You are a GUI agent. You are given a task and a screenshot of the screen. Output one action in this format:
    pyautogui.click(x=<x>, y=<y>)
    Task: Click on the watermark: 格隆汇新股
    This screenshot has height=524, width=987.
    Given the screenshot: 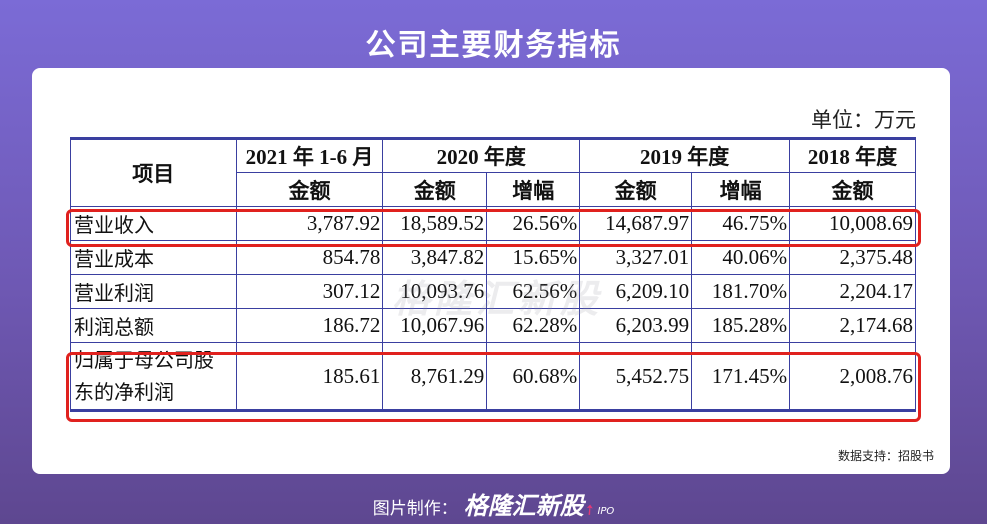 What is the action you would take?
    pyautogui.click(x=497, y=299)
    